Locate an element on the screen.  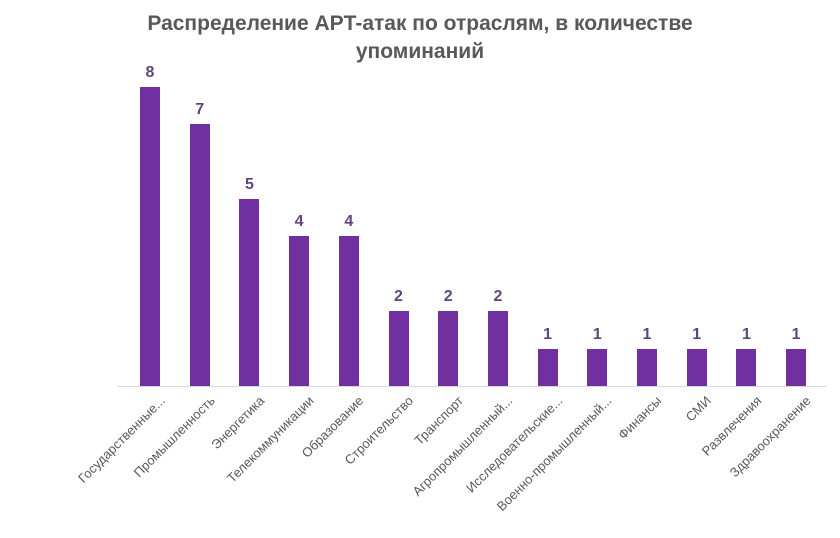
bar-value-label-7: 2 is located at coordinates (448, 297).